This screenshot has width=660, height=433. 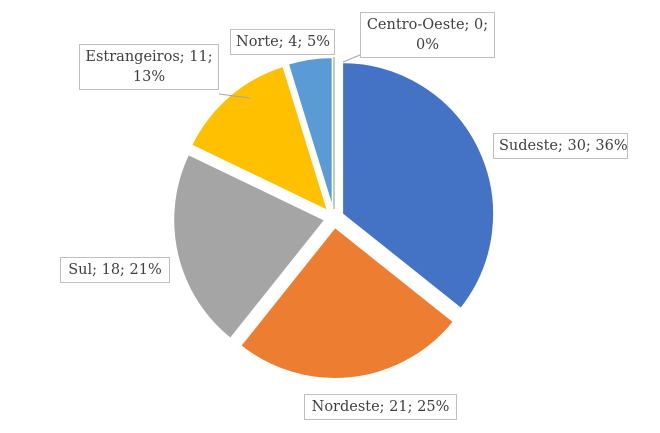 I want to click on leader-line-centro-oeste, so click(x=351, y=58).